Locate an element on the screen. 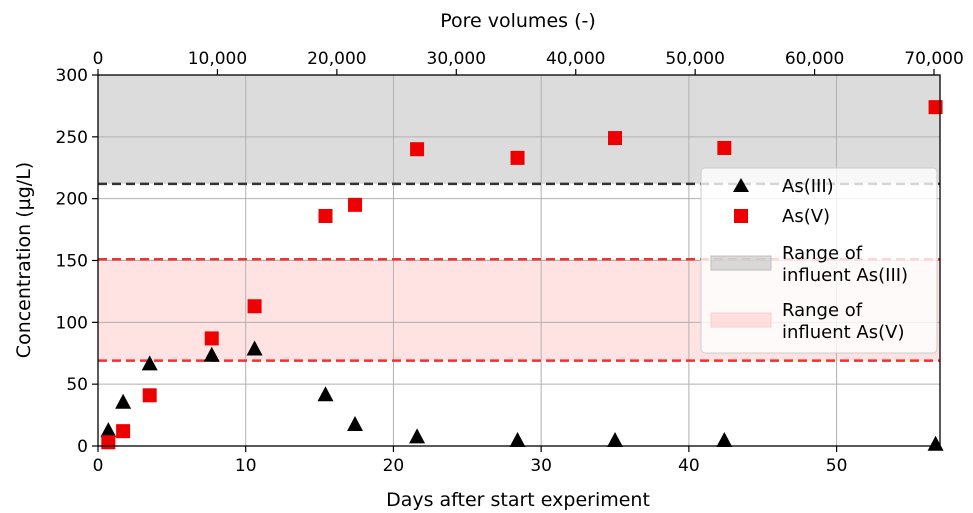  x2-tick-label: 50,000 is located at coordinates (694, 59).